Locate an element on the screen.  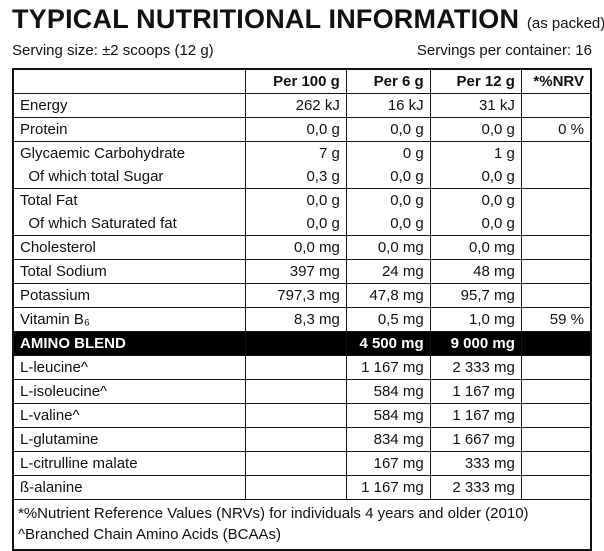
cell-line: L-leucine^ is located at coordinates (54, 367).